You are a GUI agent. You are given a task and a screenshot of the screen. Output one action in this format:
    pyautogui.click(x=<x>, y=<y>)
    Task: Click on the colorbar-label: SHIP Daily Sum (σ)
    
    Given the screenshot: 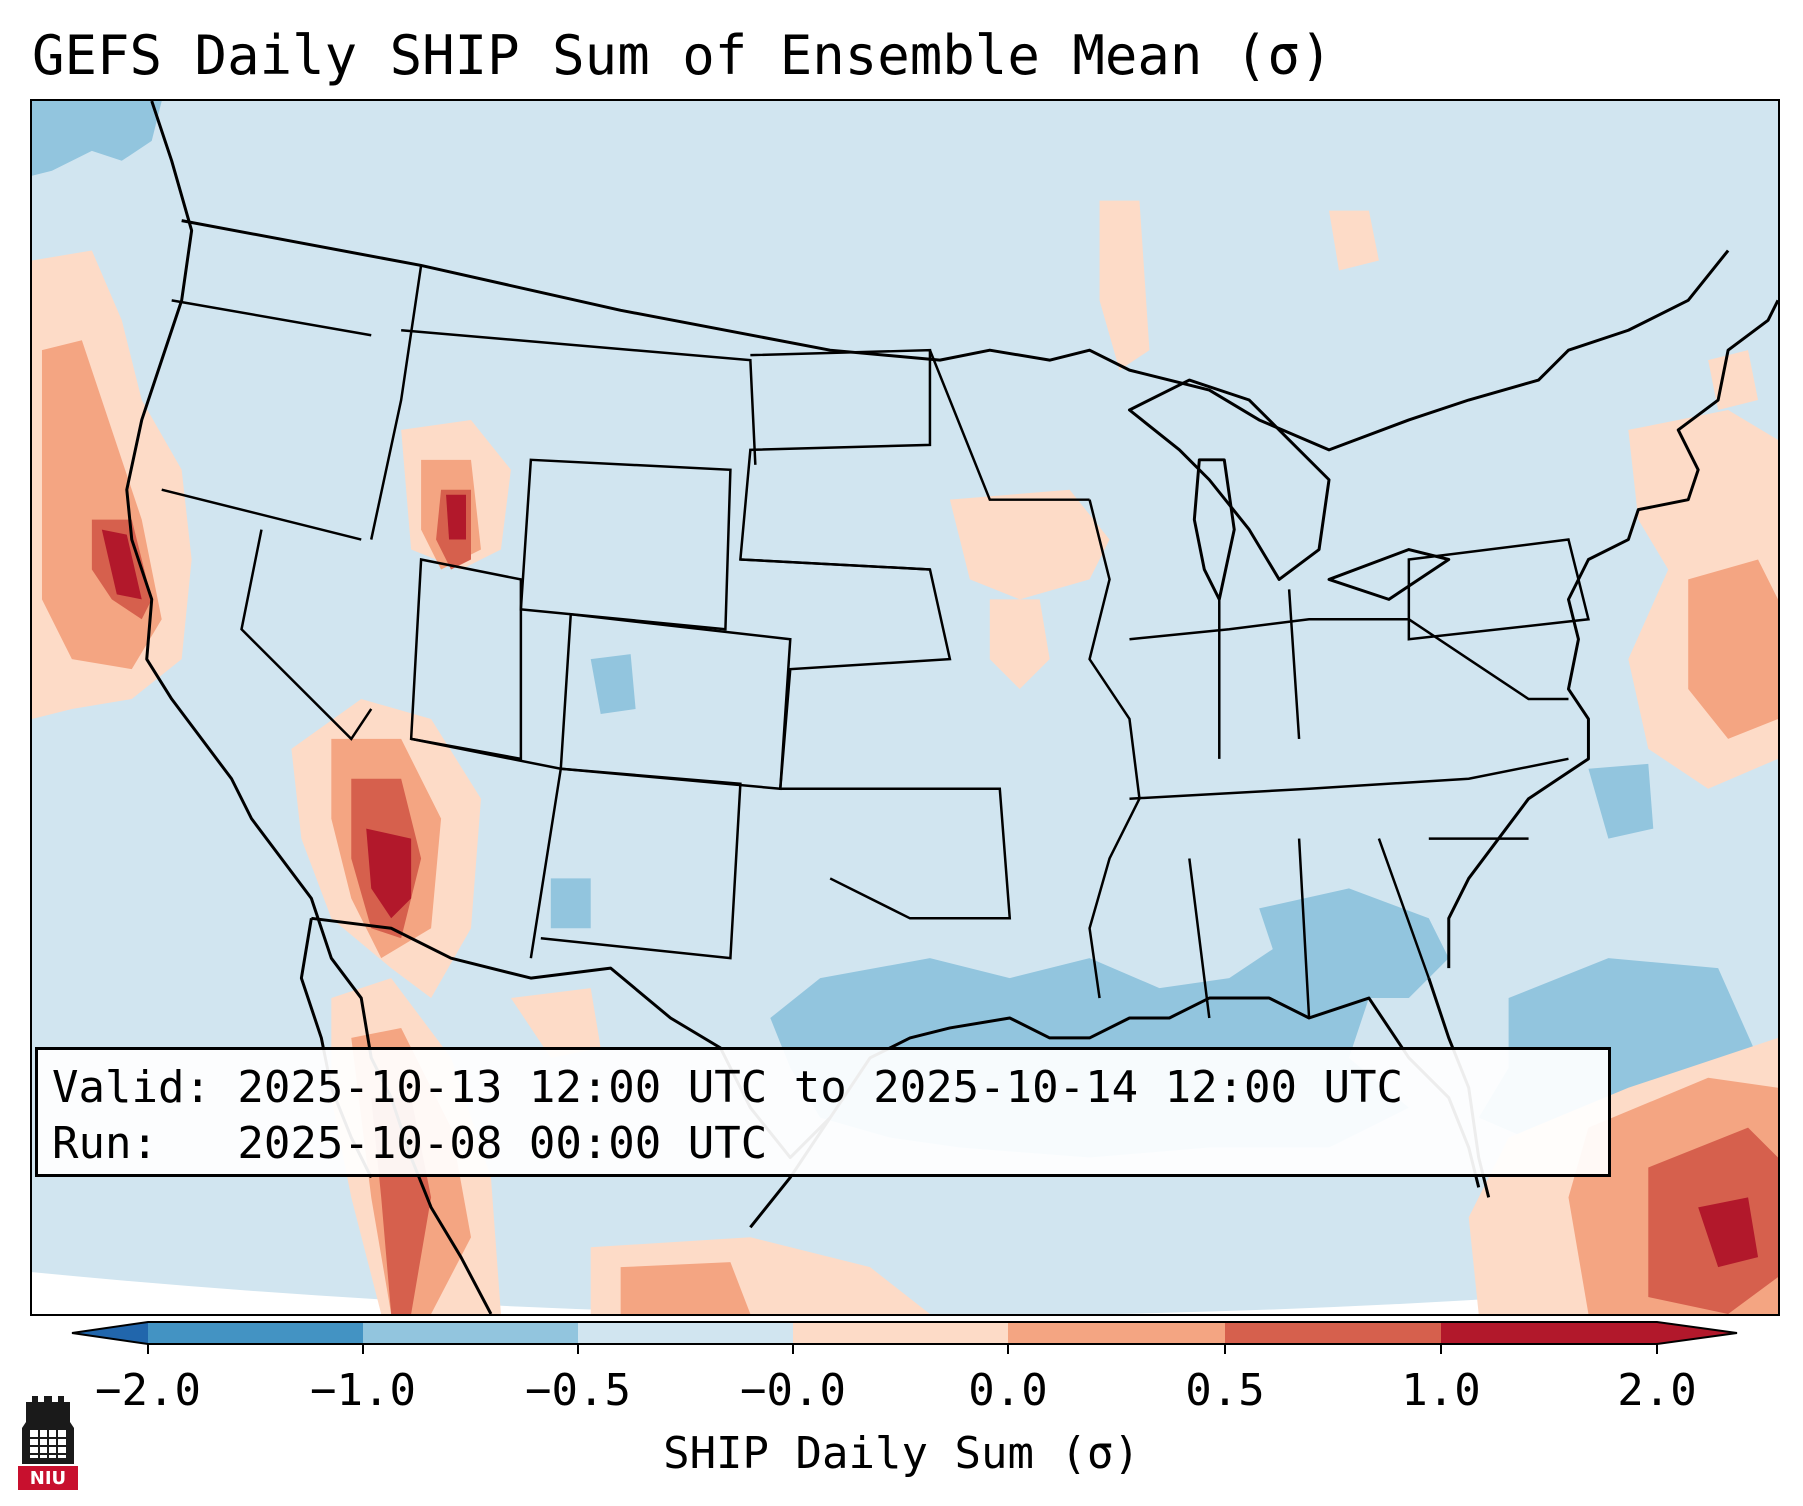 What is the action you would take?
    pyautogui.click(x=901, y=1453)
    